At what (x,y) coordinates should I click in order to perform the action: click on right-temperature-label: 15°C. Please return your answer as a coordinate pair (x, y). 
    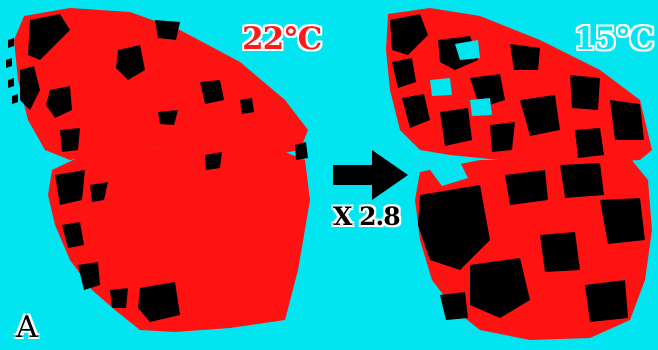
    Looking at the image, I should click on (614, 39).